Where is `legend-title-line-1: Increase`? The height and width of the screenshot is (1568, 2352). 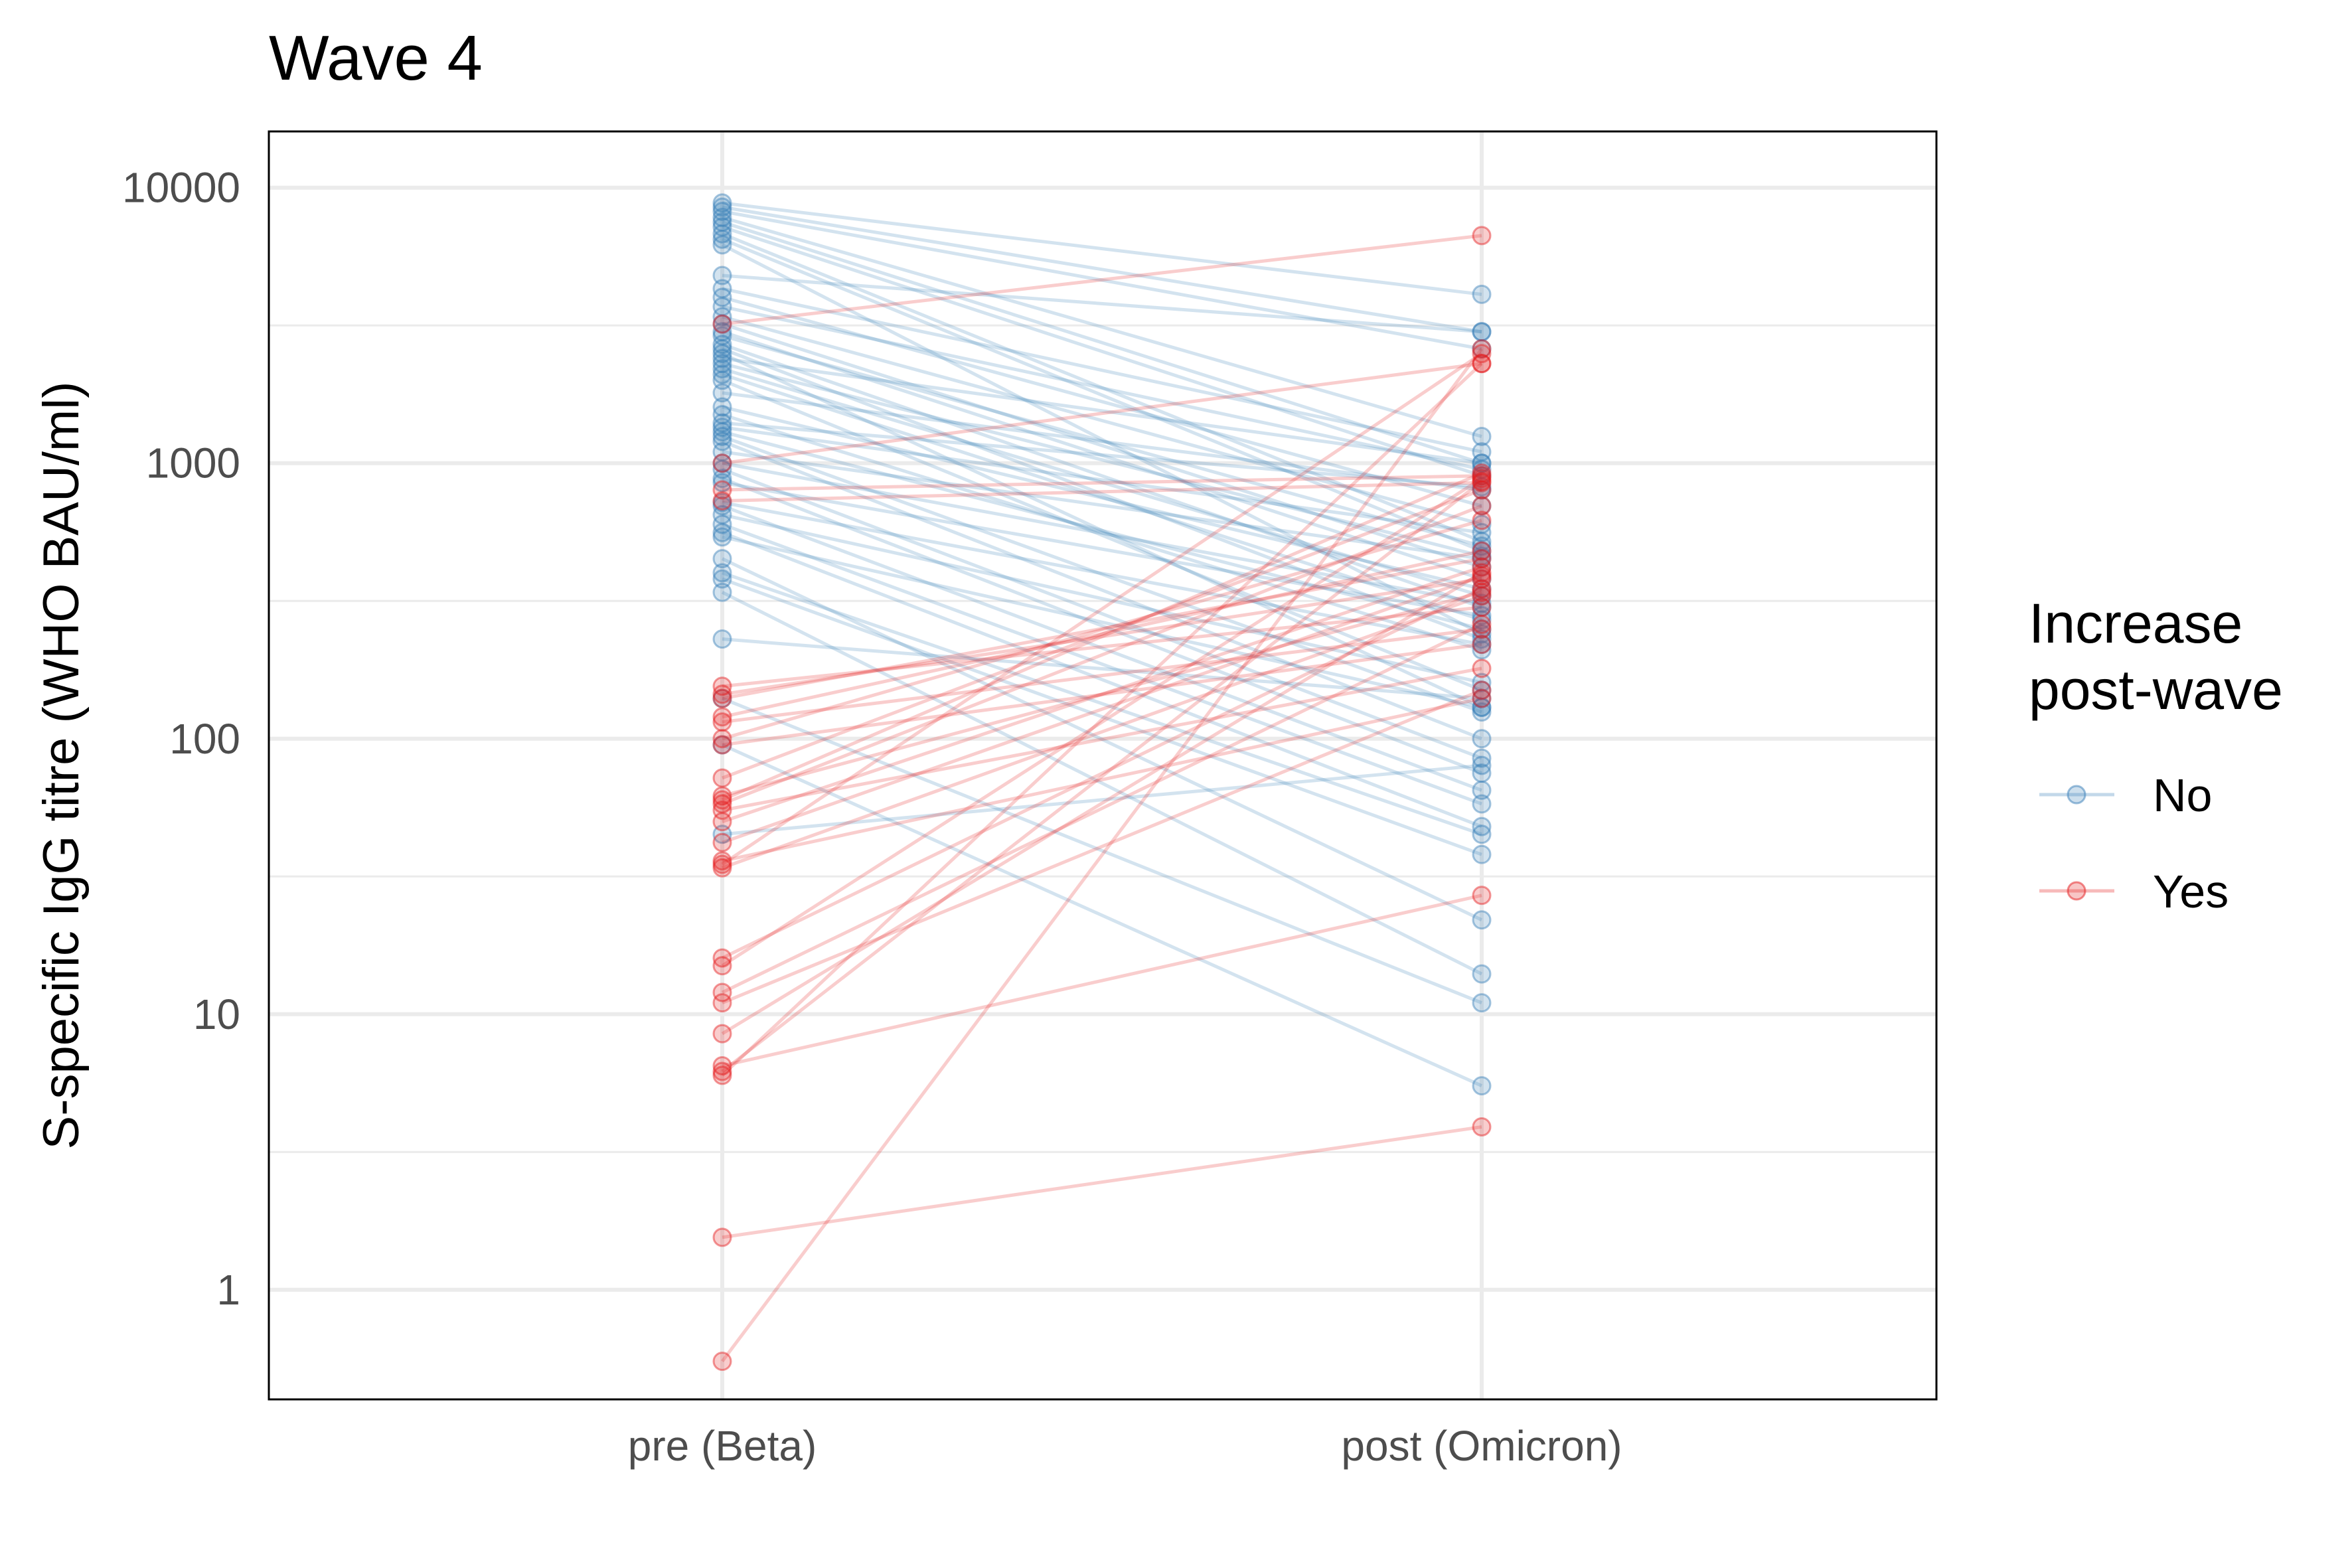 legend-title-line-1: Increase is located at coordinates (2136, 624).